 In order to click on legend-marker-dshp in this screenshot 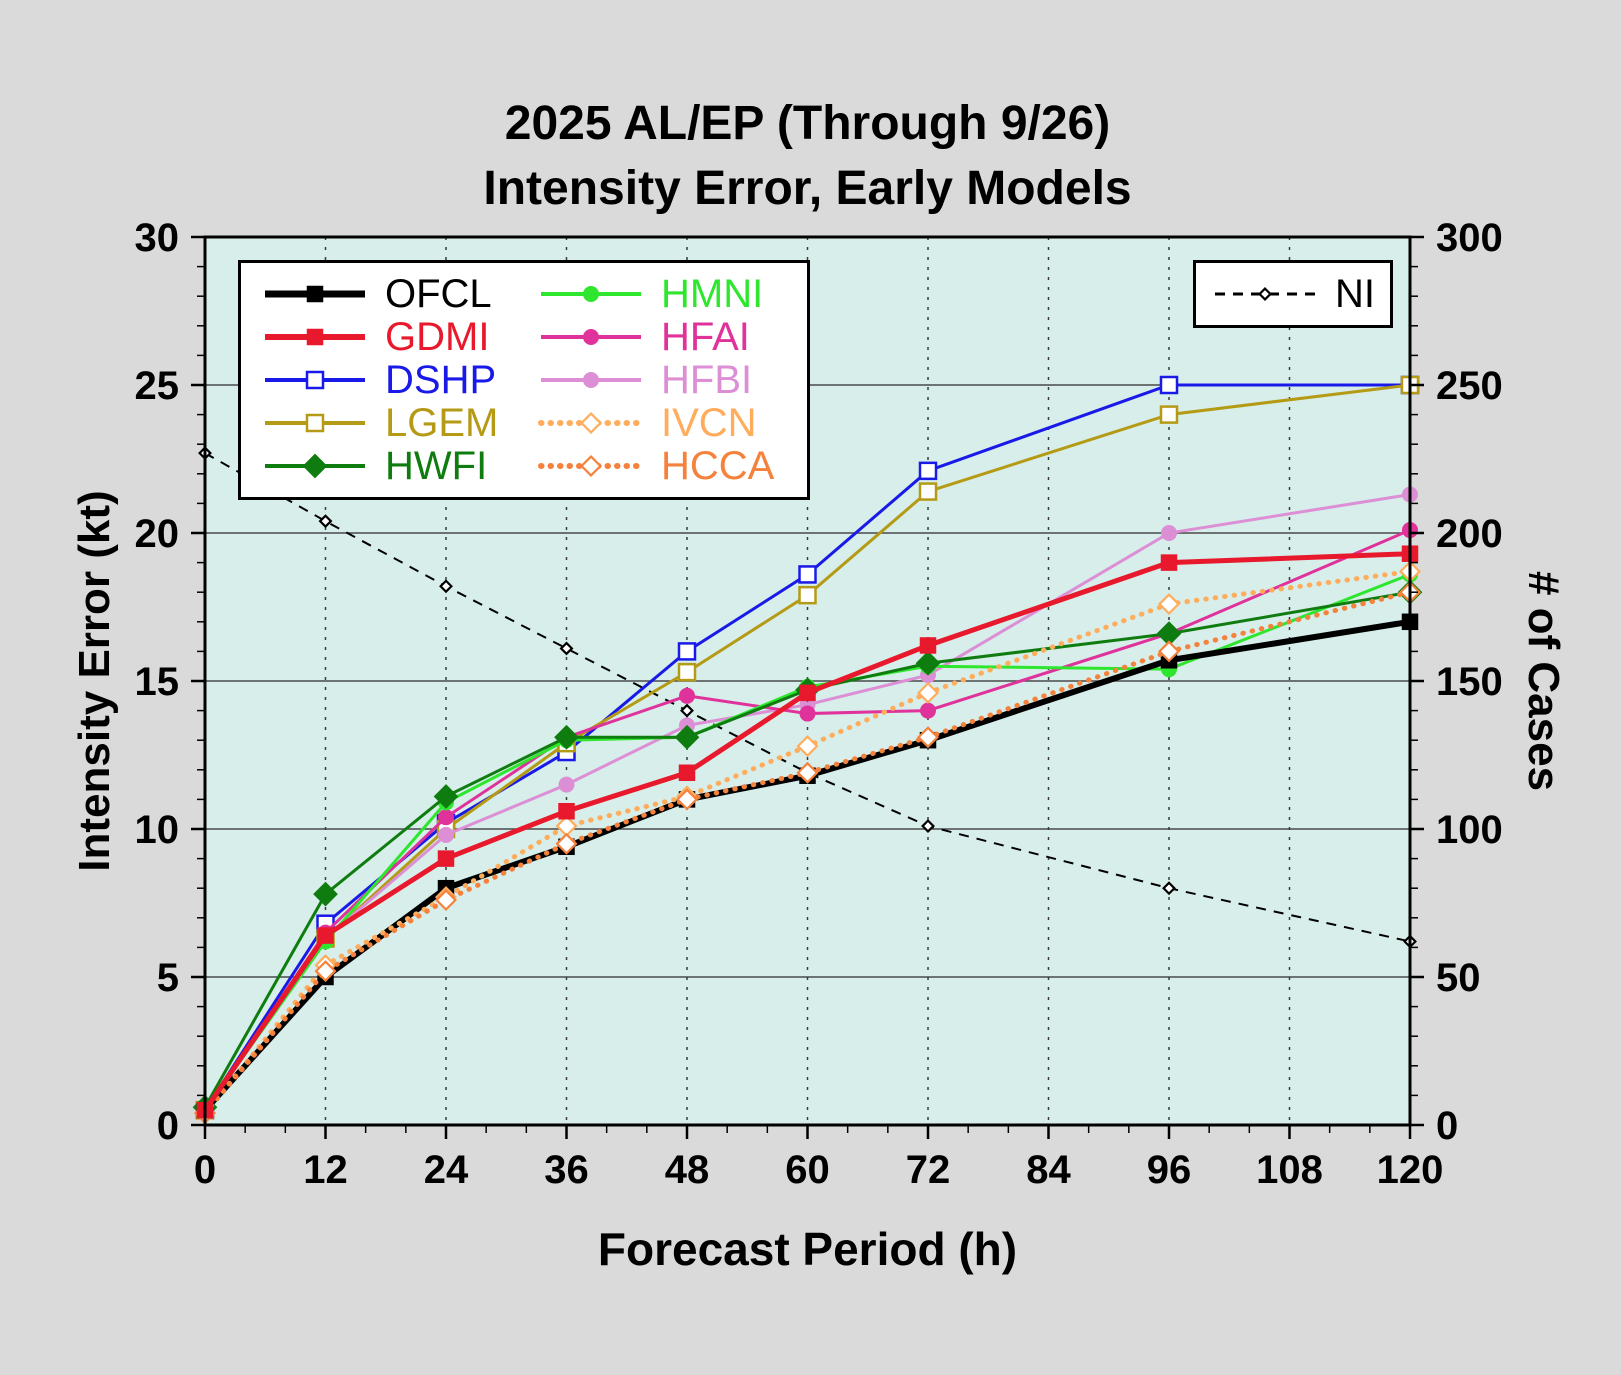, I will do `click(315, 380)`.